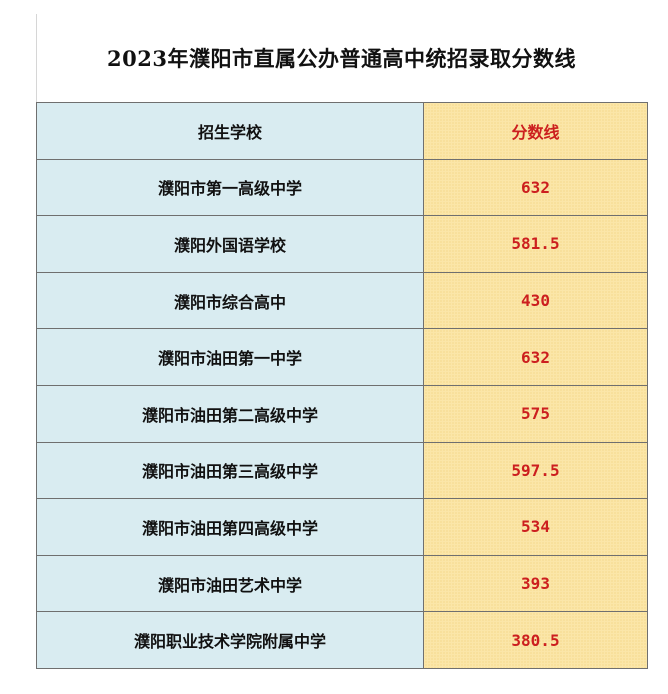 The height and width of the screenshot is (694, 668). Describe the element at coordinates (230, 131) in the screenshot. I see `header-school: 招生学校` at that location.